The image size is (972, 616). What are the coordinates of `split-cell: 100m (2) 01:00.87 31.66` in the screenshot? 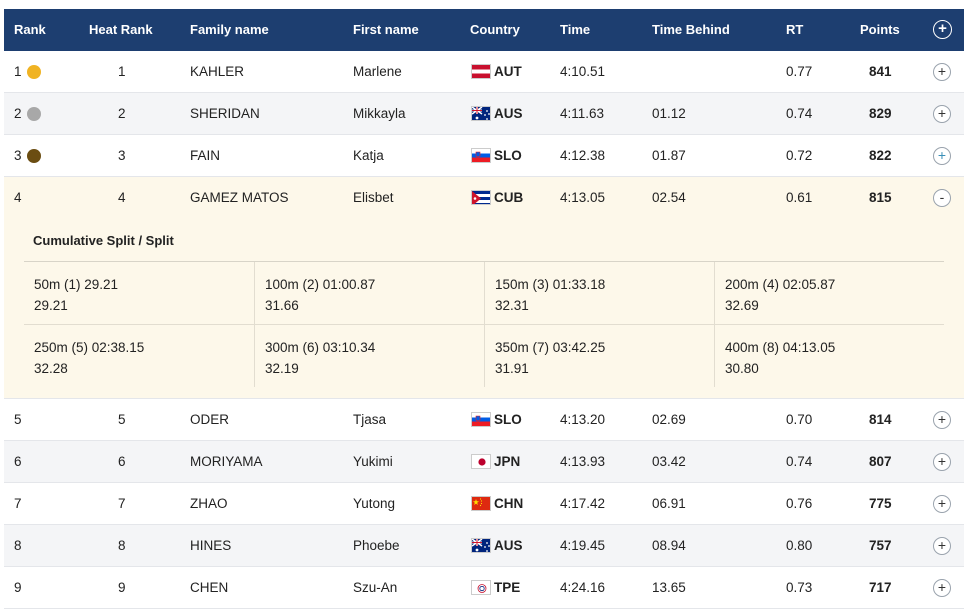 It's located at (369, 293).